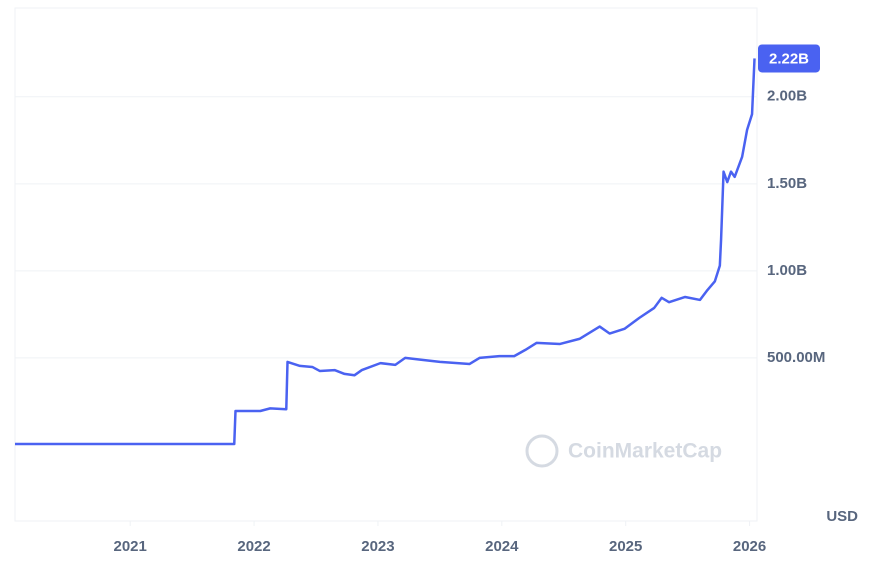 This screenshot has height=583, width=880. I want to click on y-tick-label: 500.00M, so click(796, 357).